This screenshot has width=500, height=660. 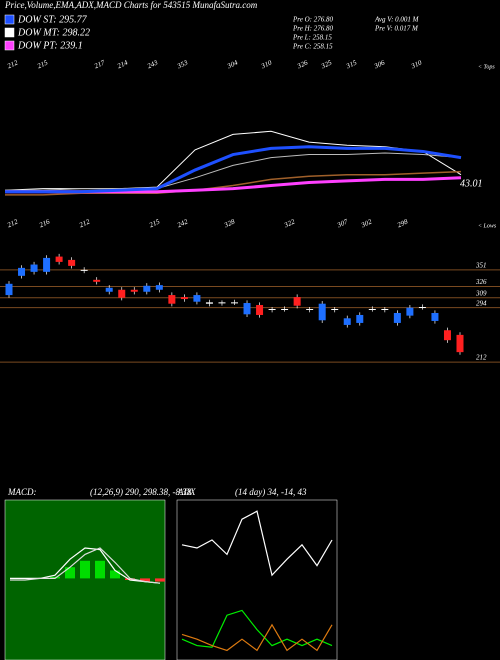 What do you see at coordinates (312, 29) in the screenshot?
I see `stat: Pre H: 276.80` at bounding box center [312, 29].